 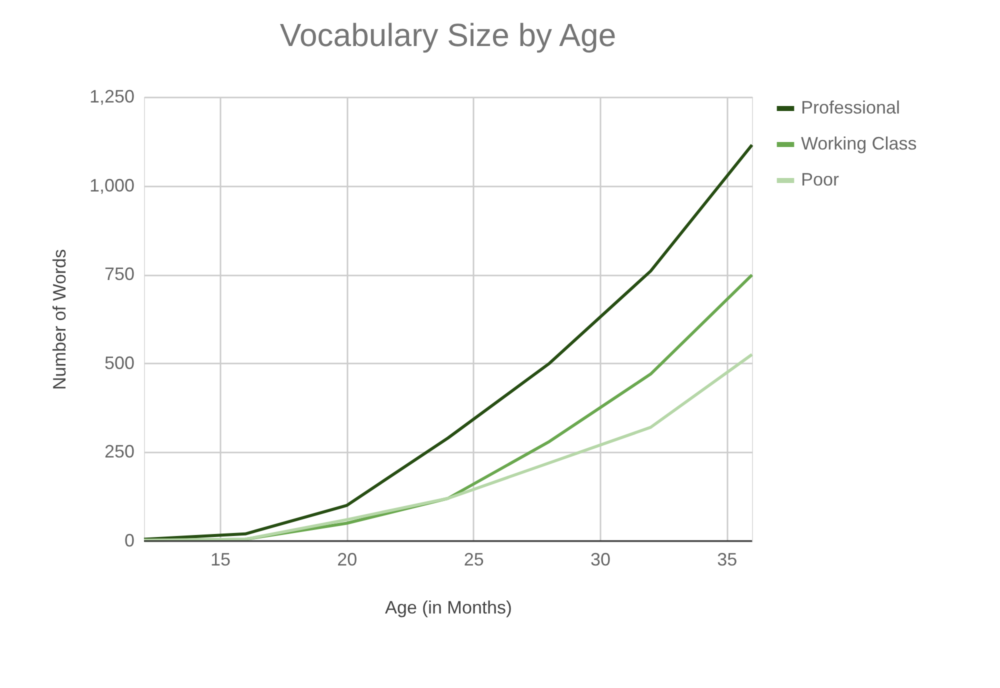 What do you see at coordinates (111, 185) in the screenshot?
I see `y-tick-label: 1,000` at bounding box center [111, 185].